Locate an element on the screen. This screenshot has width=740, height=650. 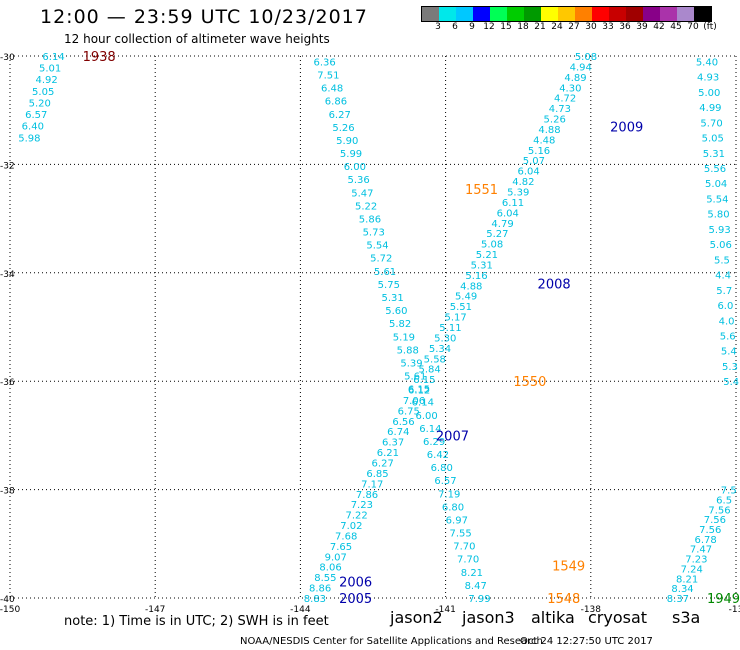
pass-time-label: 2006 is located at coordinates (355, 583).